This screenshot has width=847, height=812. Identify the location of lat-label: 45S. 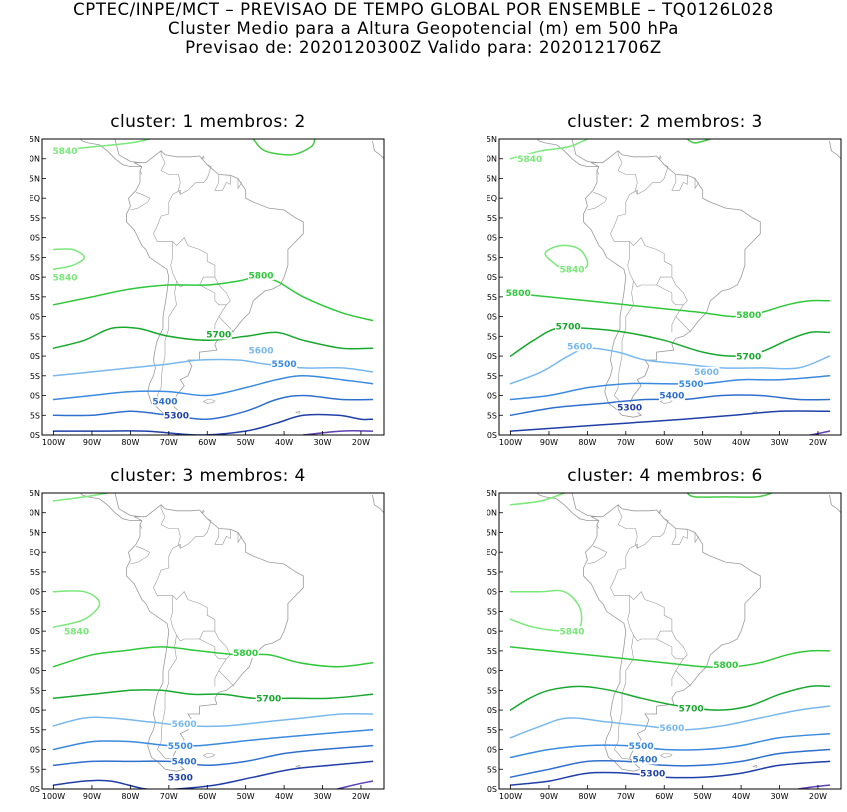
(492, 376).